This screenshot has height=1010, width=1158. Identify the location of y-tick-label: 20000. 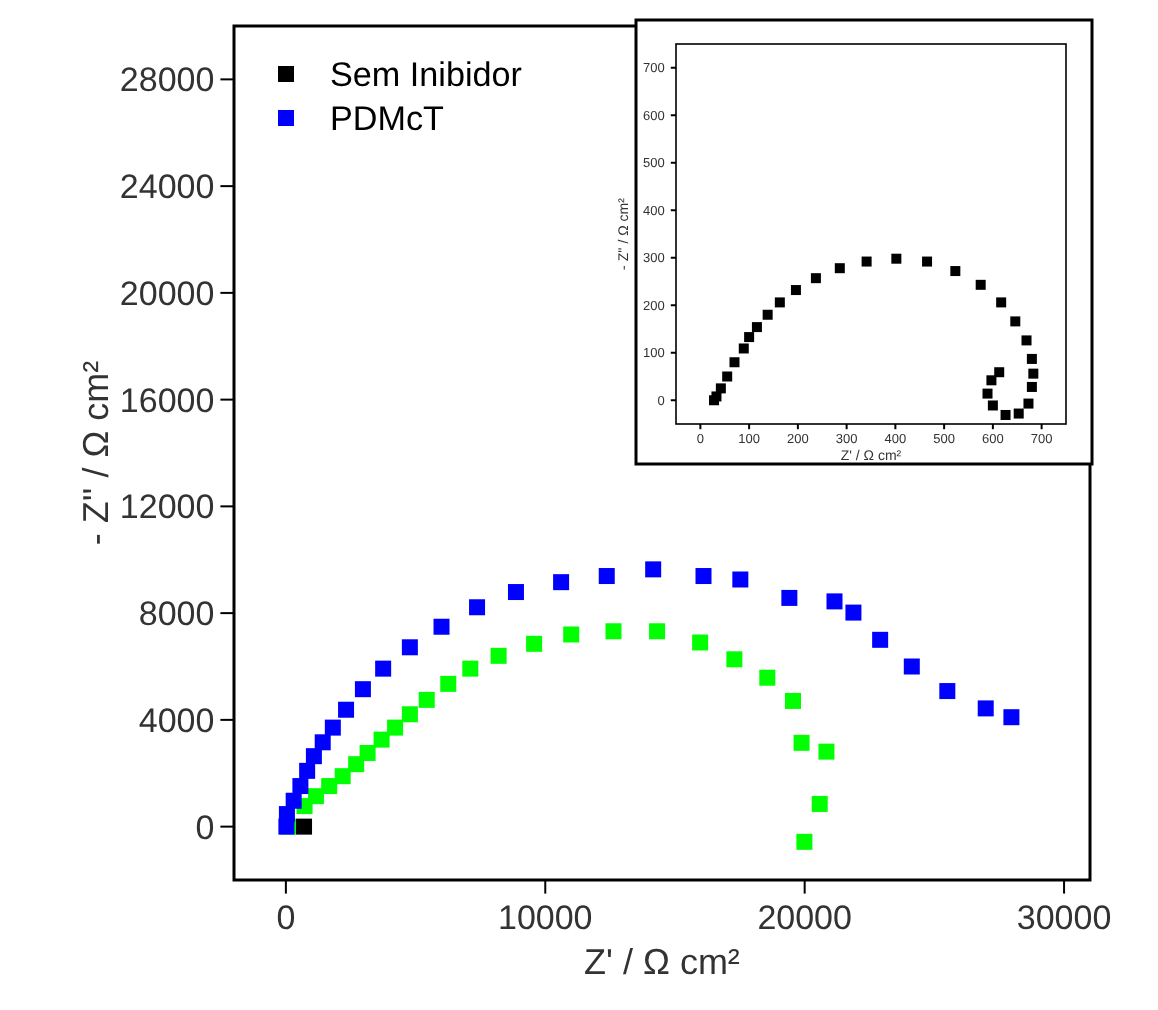
(167, 293).